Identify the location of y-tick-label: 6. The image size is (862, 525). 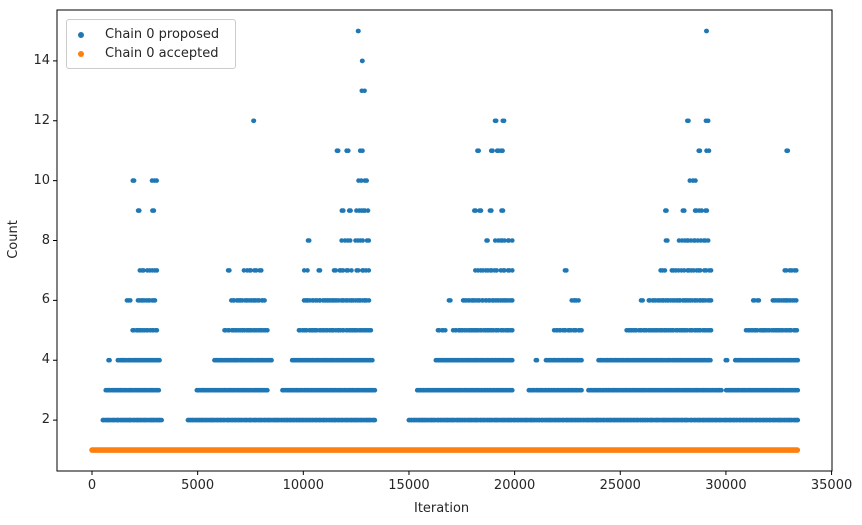
(45, 300).